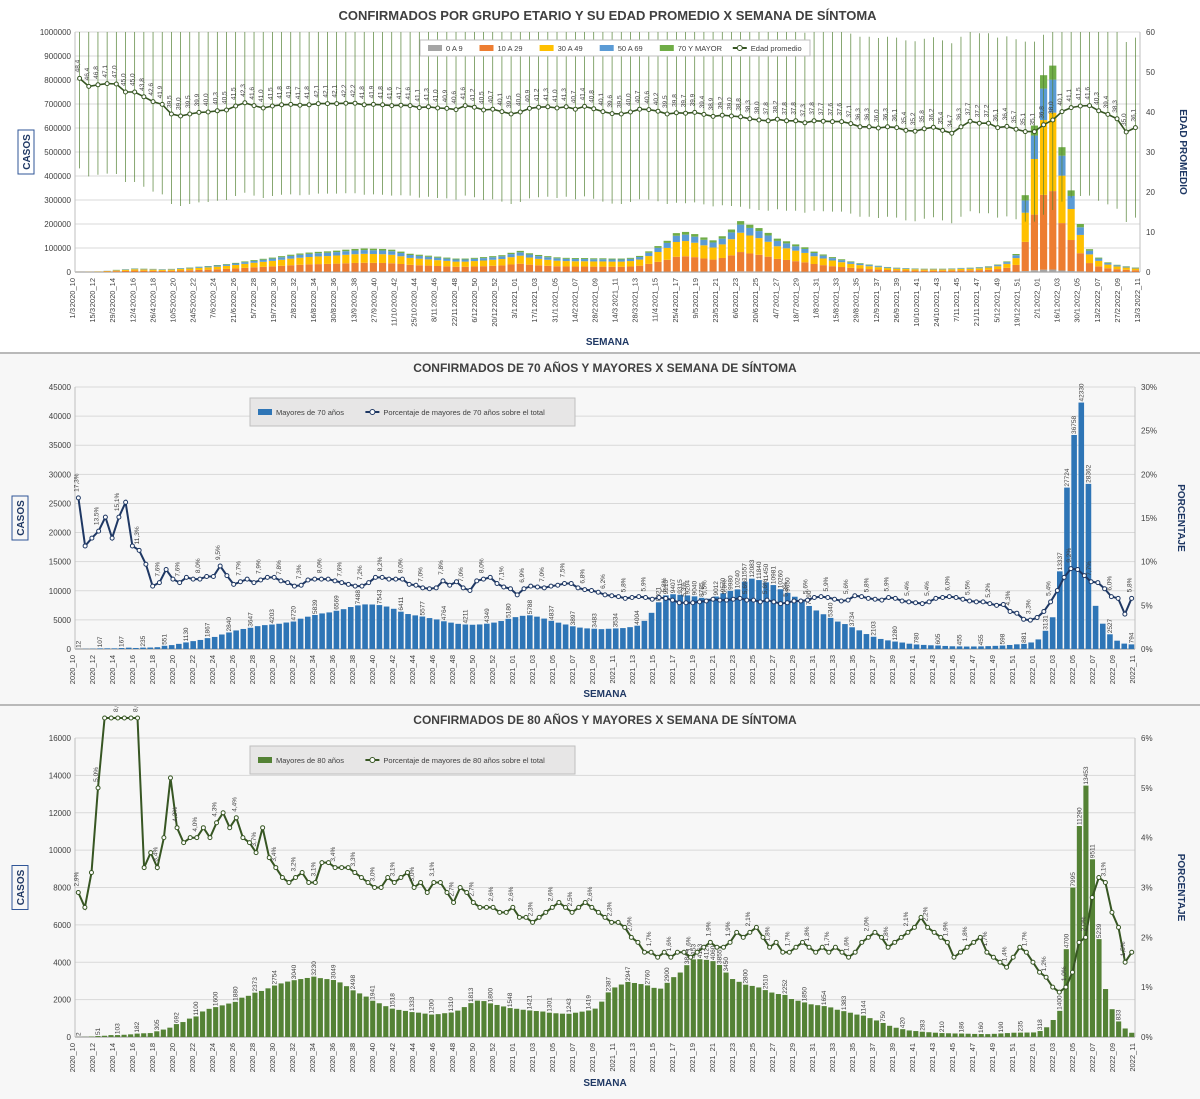 This screenshot has width=1200, height=1099. What do you see at coordinates (132, 1057) in the screenshot?
I see `x-tick-label: 2020_16` at bounding box center [132, 1057].